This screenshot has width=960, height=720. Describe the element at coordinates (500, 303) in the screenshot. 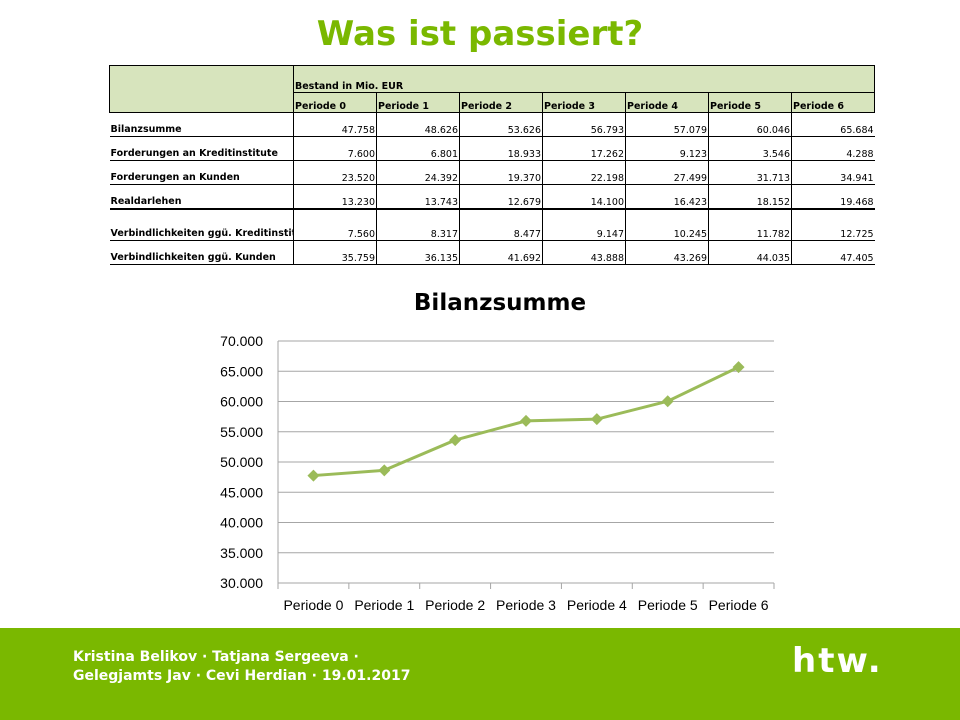

I see `chart-title: Bilanzsumme` at that location.